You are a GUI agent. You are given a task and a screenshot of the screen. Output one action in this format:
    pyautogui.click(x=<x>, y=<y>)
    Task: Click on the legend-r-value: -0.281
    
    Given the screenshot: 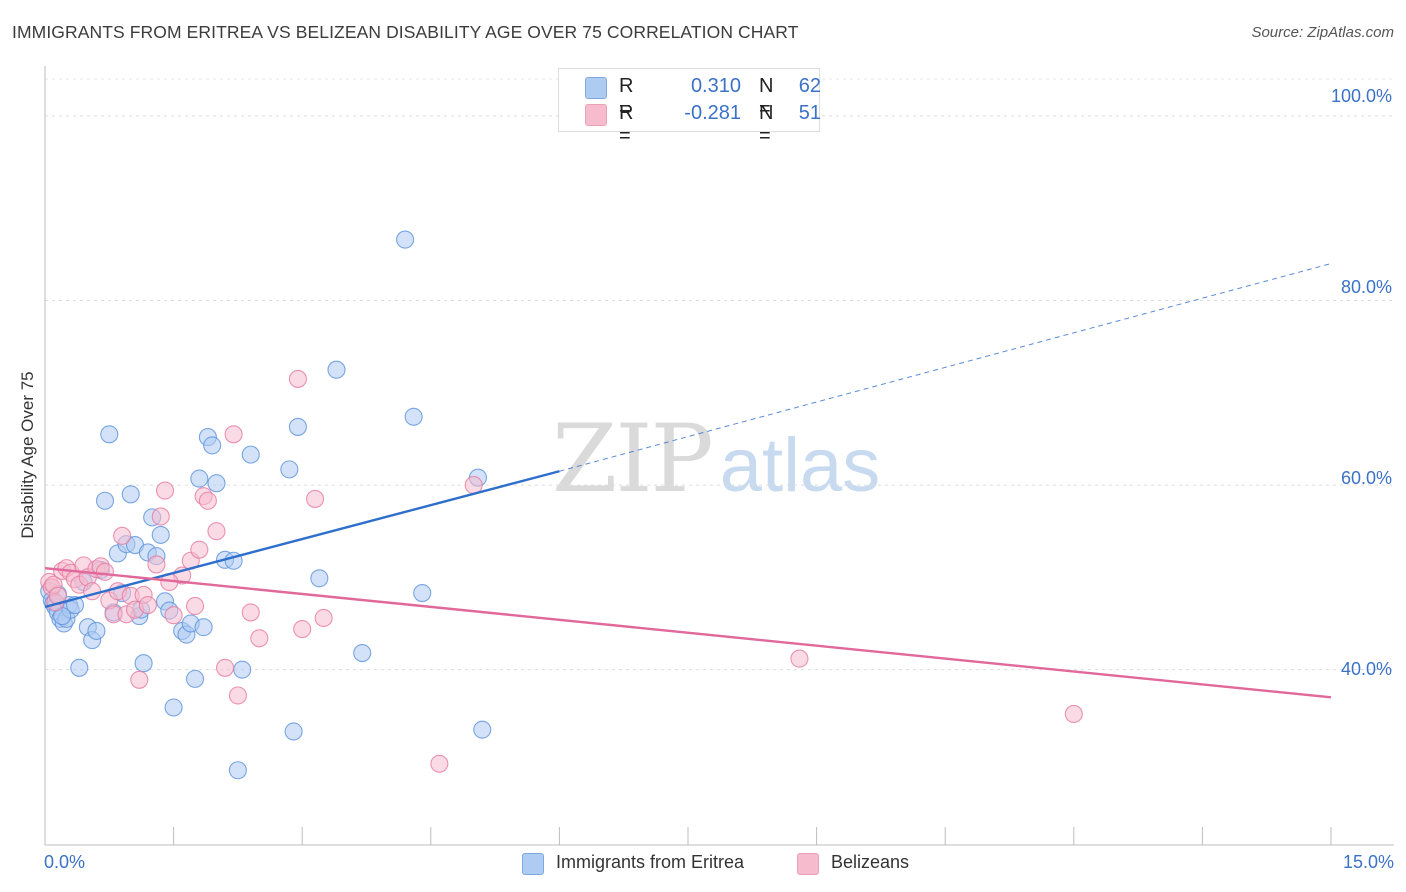 What is the action you would take?
    pyautogui.click(x=712, y=113)
    